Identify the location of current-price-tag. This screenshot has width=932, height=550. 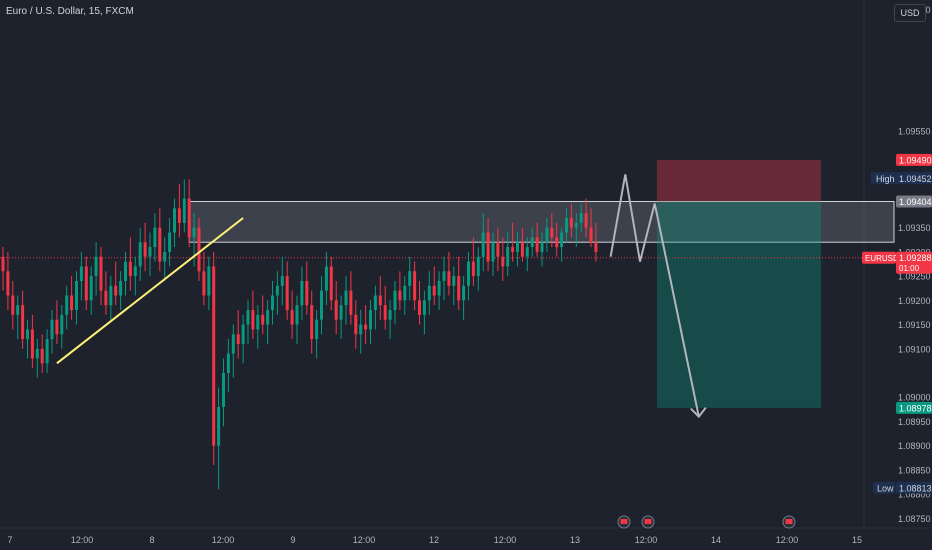
(914, 262).